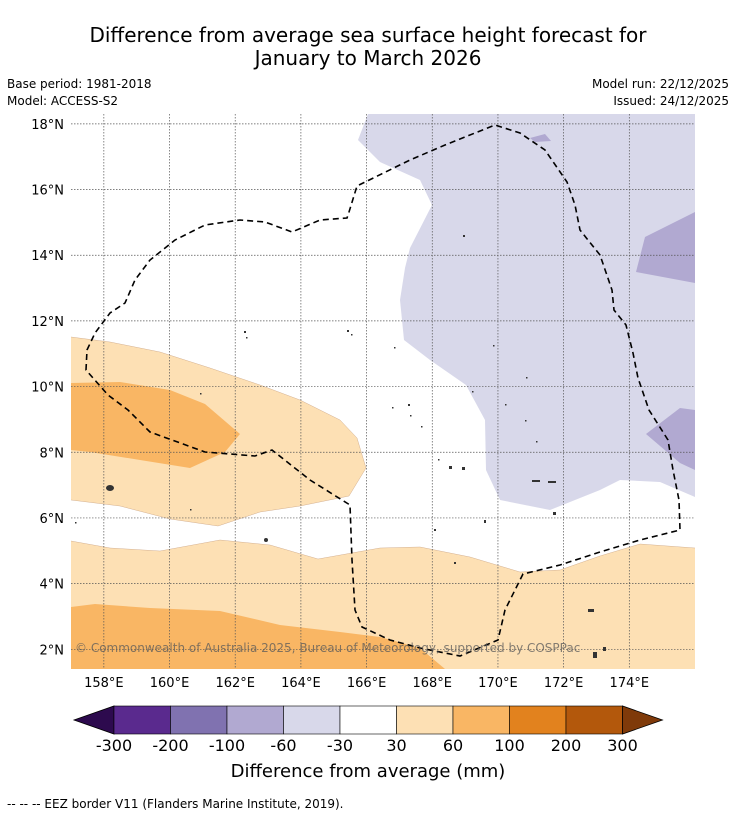 The image size is (736, 816). I want to click on x-tick-label: 170°E, so click(498, 683).